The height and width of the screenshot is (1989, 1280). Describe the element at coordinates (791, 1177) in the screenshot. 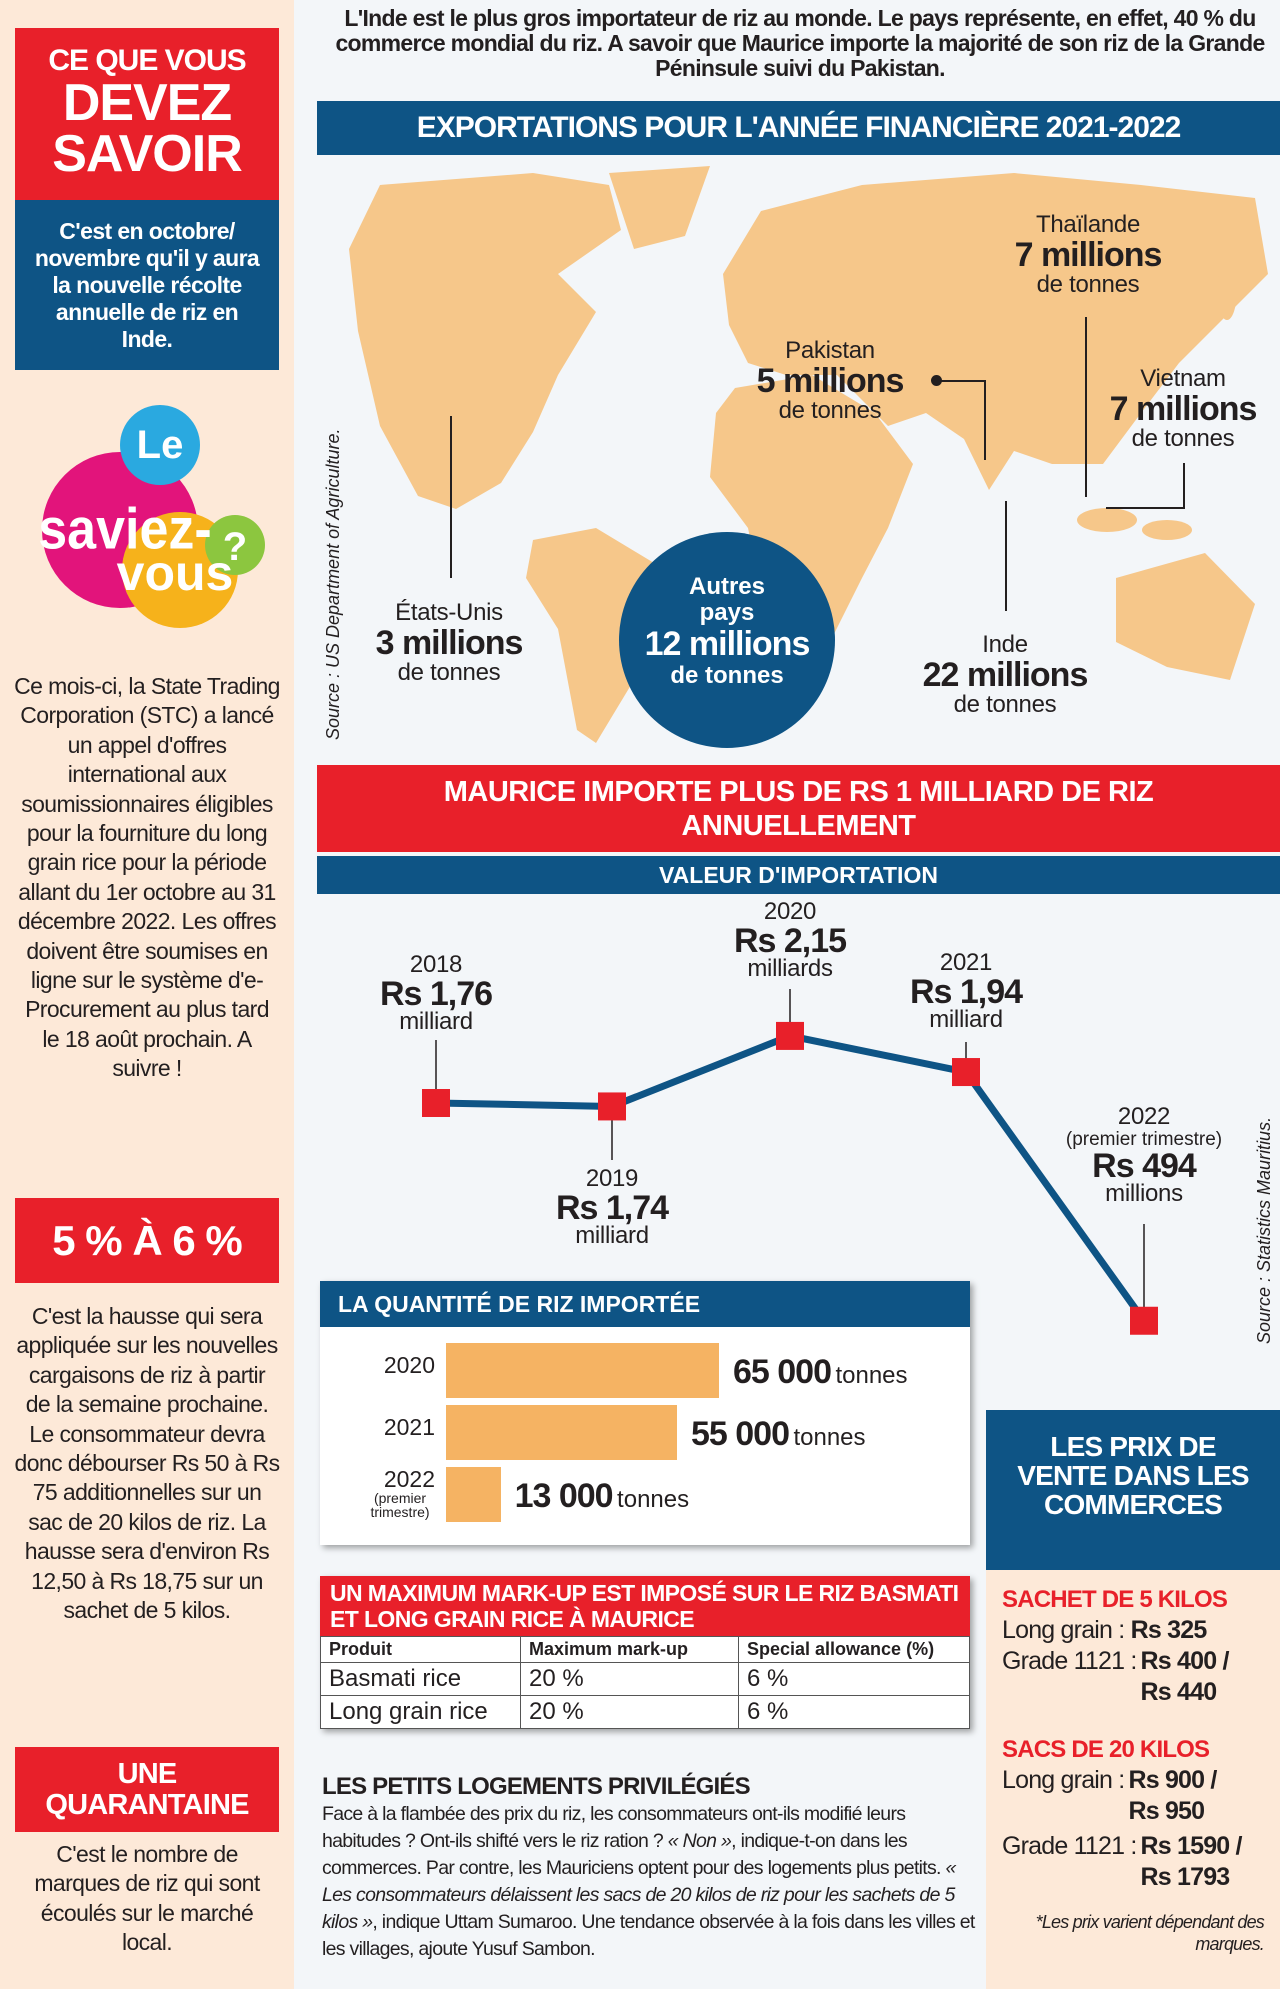

I see `import-value-line` at that location.